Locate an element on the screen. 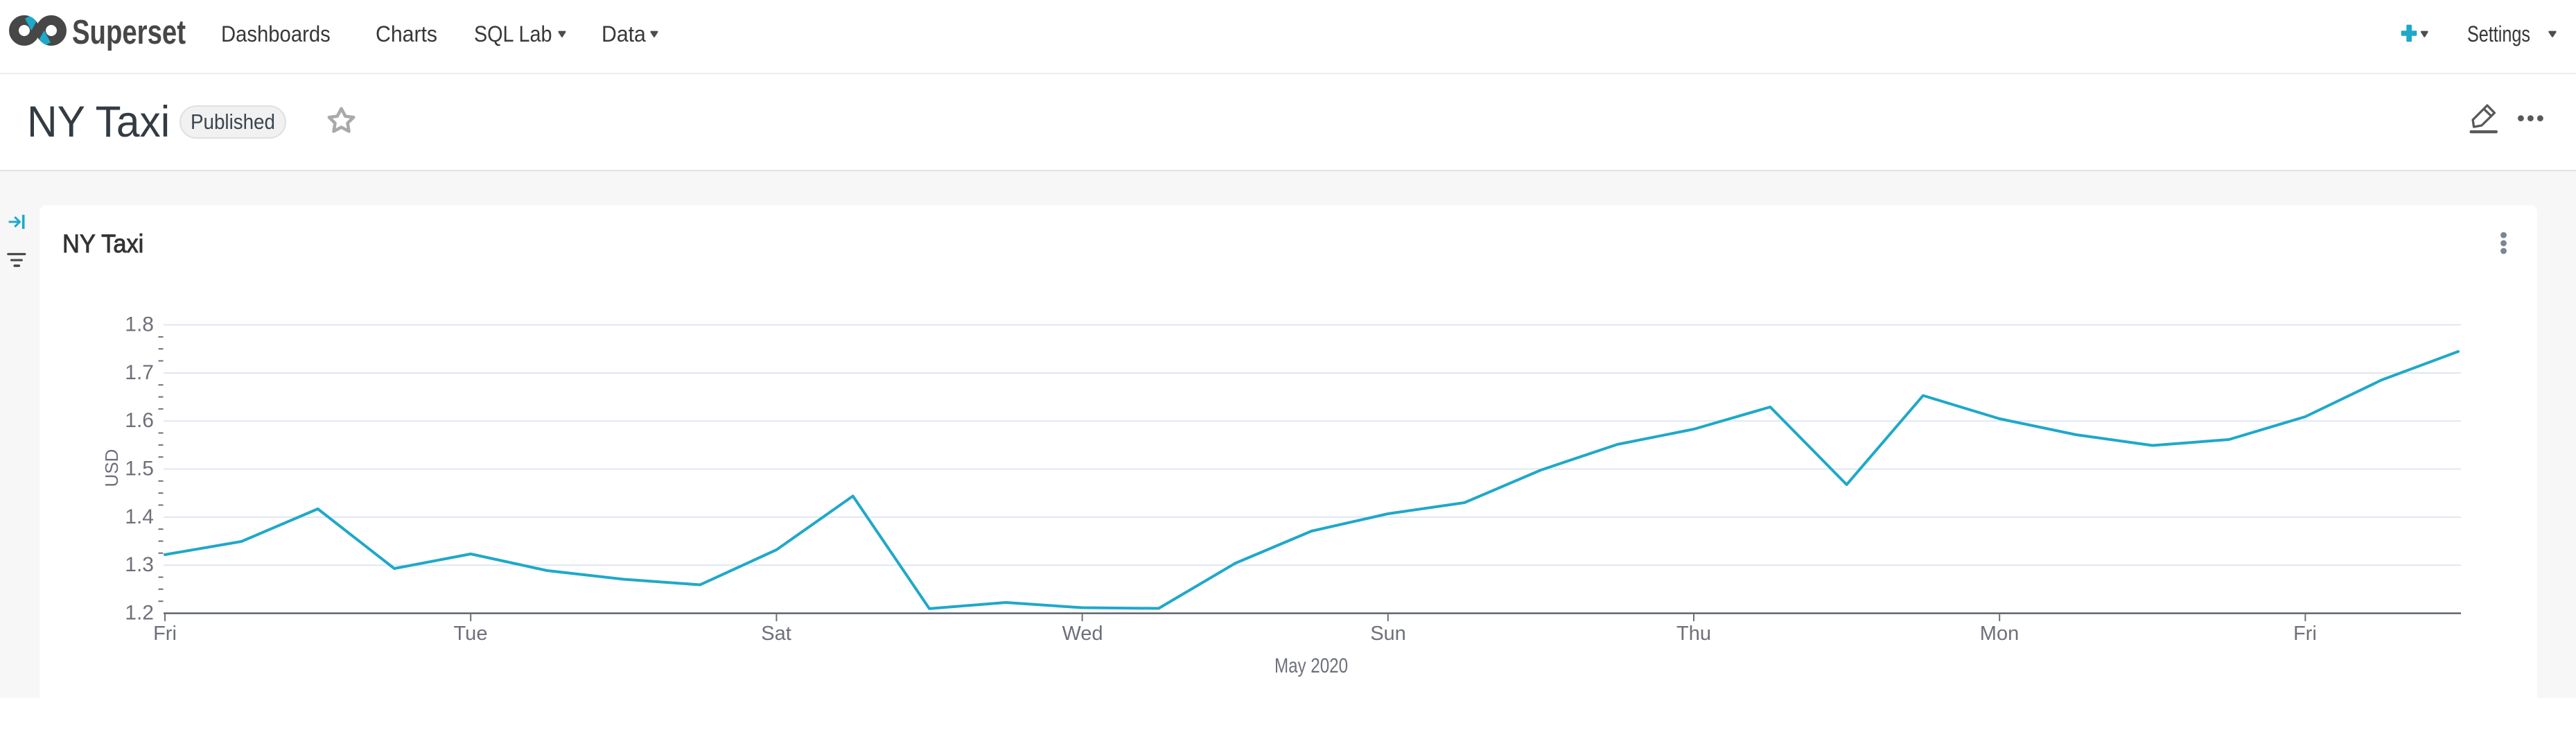 The width and height of the screenshot is (2576, 746). svg-text: 1.3 is located at coordinates (139, 564).